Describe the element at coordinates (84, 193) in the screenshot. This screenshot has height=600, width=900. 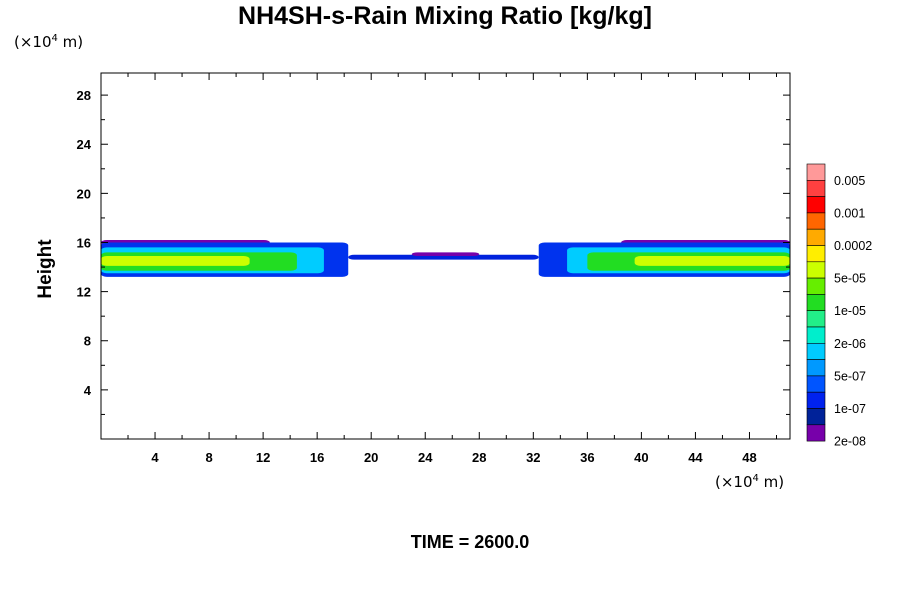
I see `y-tick-label: 20` at that location.